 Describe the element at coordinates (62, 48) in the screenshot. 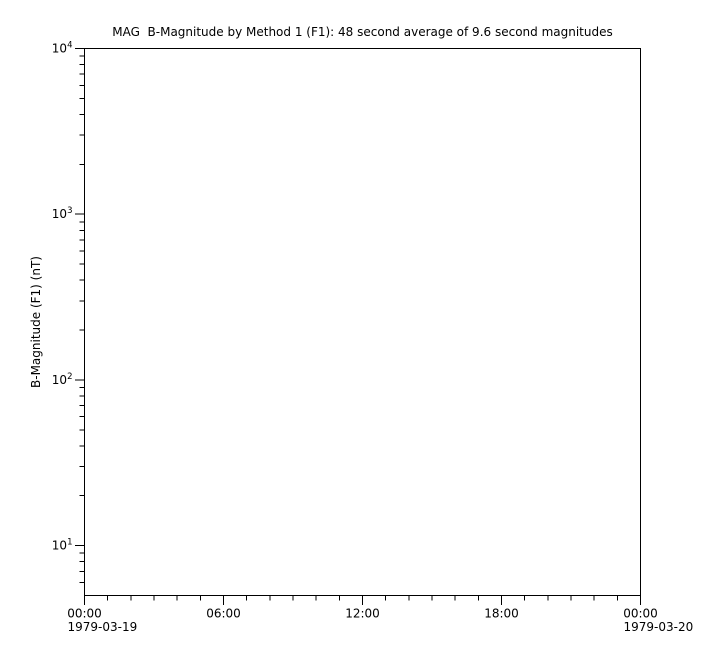

I see `y-tick-label: 104` at that location.